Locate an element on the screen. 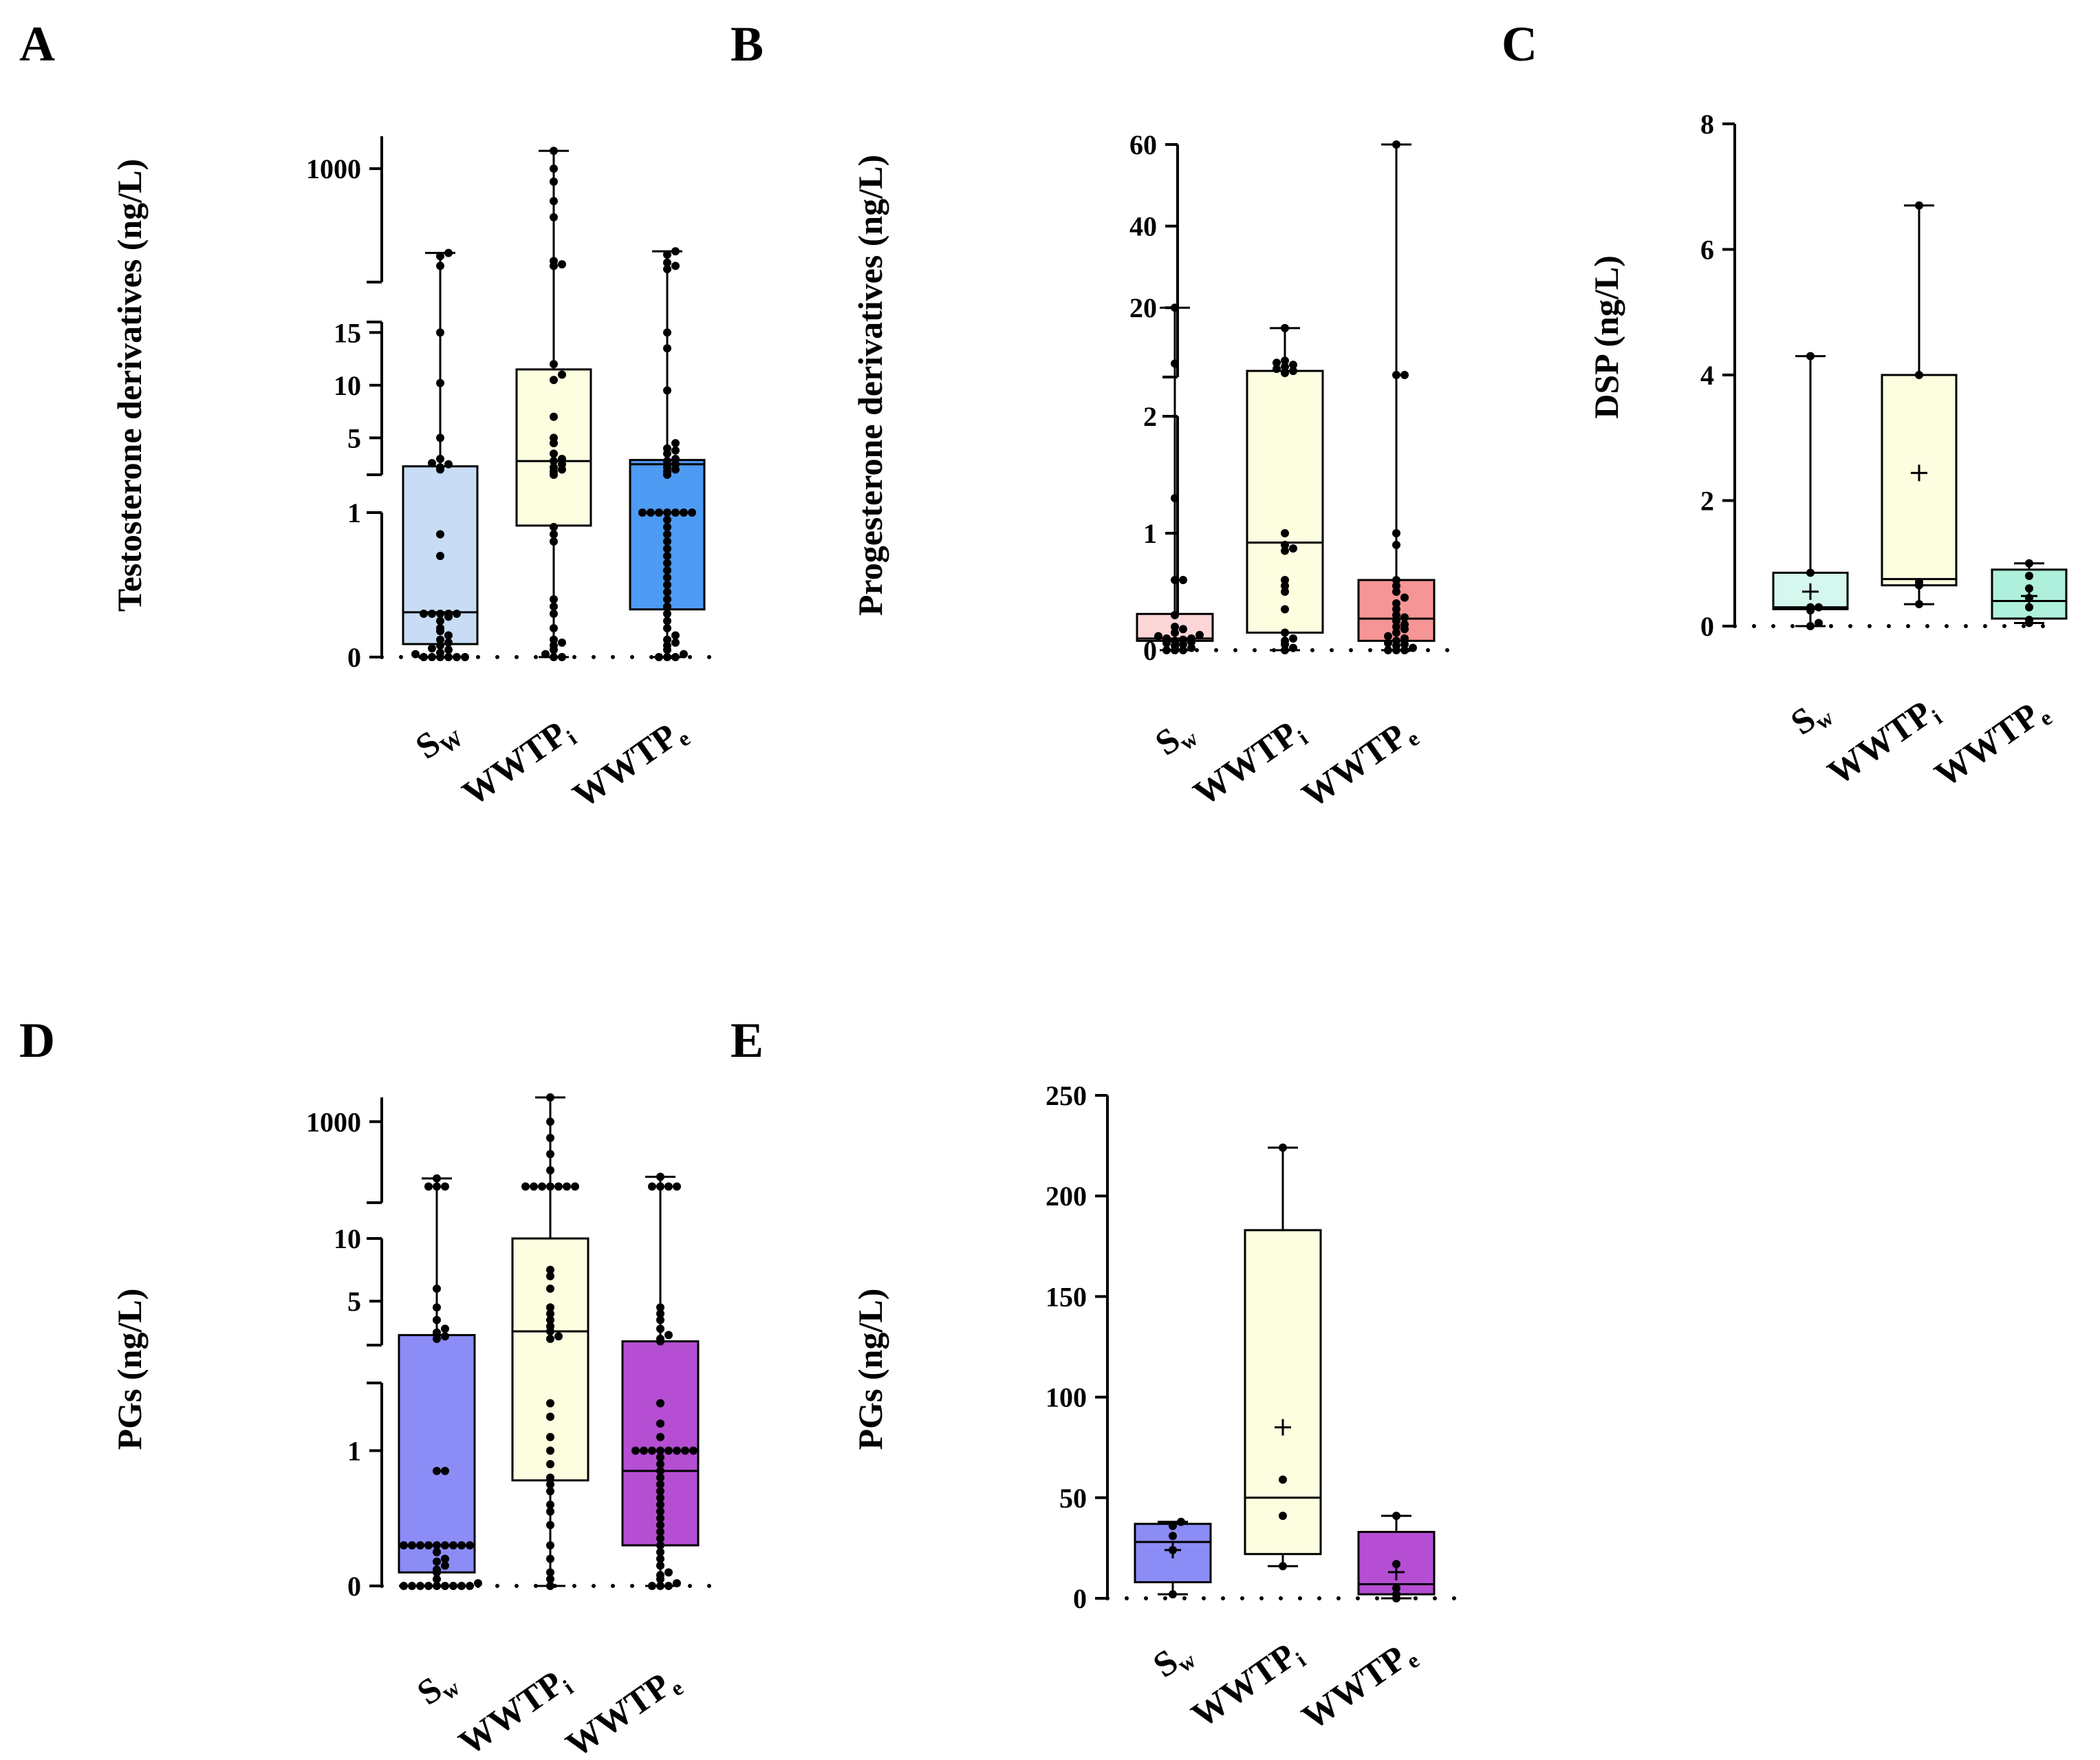 The image size is (2100, 1760). panel-e-y-tick-label-0-0: 0 is located at coordinates (1080, 1598).